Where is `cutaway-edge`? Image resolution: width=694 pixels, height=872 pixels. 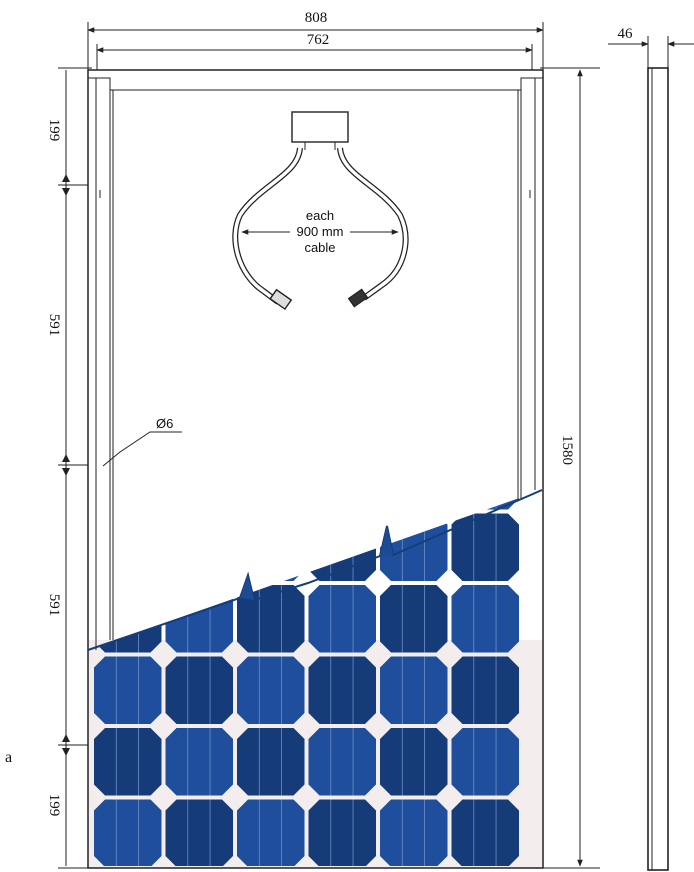 cutaway-edge is located at coordinates (315, 570).